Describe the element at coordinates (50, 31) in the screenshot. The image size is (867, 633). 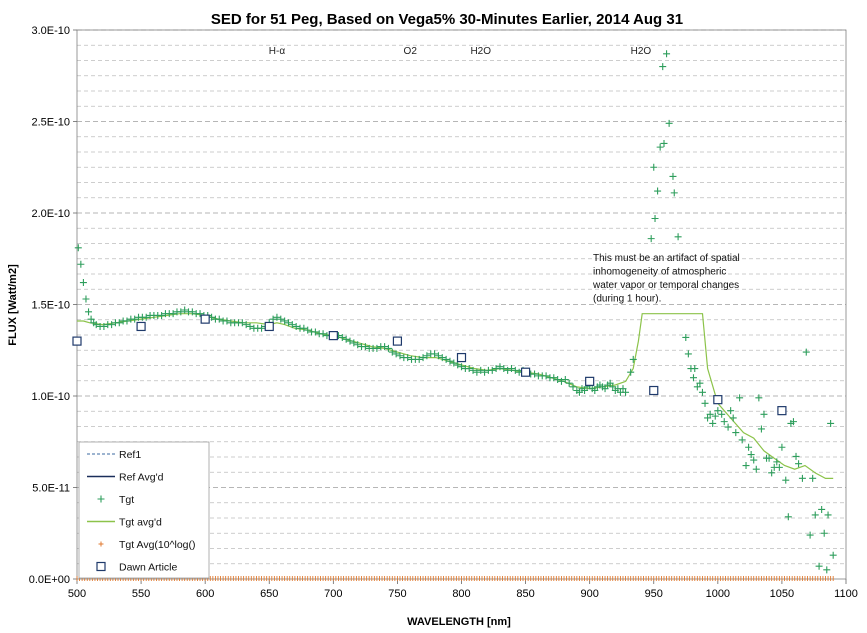
I see `y-tick-label: 3.0E-10` at that location.